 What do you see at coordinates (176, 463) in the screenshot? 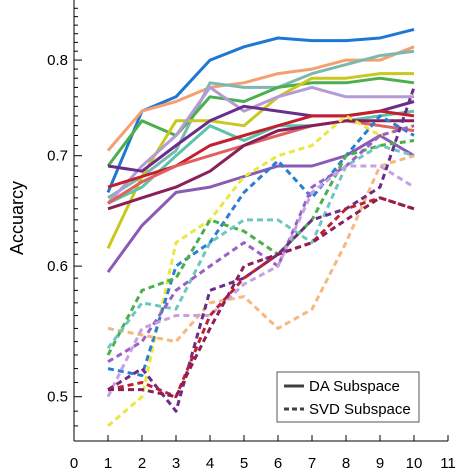
I see `x-tick-label-3: 3` at bounding box center [176, 463].